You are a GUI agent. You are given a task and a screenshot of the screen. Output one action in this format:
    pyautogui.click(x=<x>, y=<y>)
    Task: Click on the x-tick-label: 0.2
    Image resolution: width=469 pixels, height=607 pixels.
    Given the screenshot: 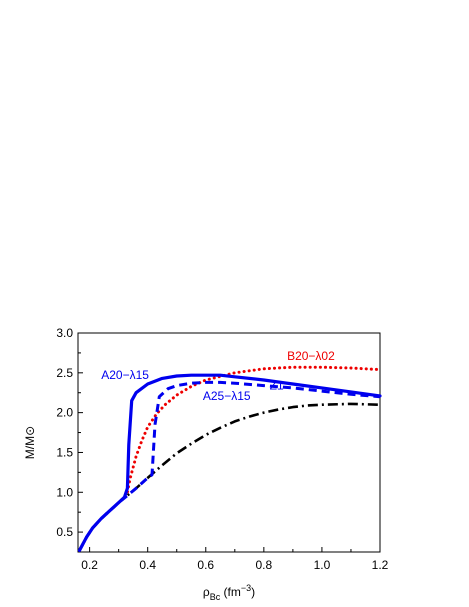 What is the action you would take?
    pyautogui.click(x=89, y=565)
    